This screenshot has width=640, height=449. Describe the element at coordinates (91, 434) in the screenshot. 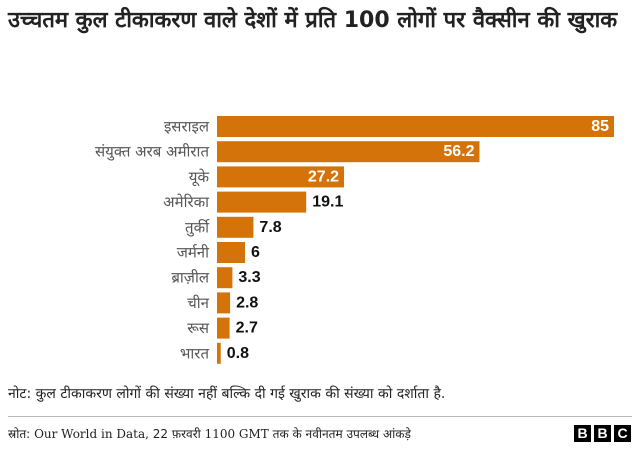

I see `source-org: Our World in Data,` at that location.